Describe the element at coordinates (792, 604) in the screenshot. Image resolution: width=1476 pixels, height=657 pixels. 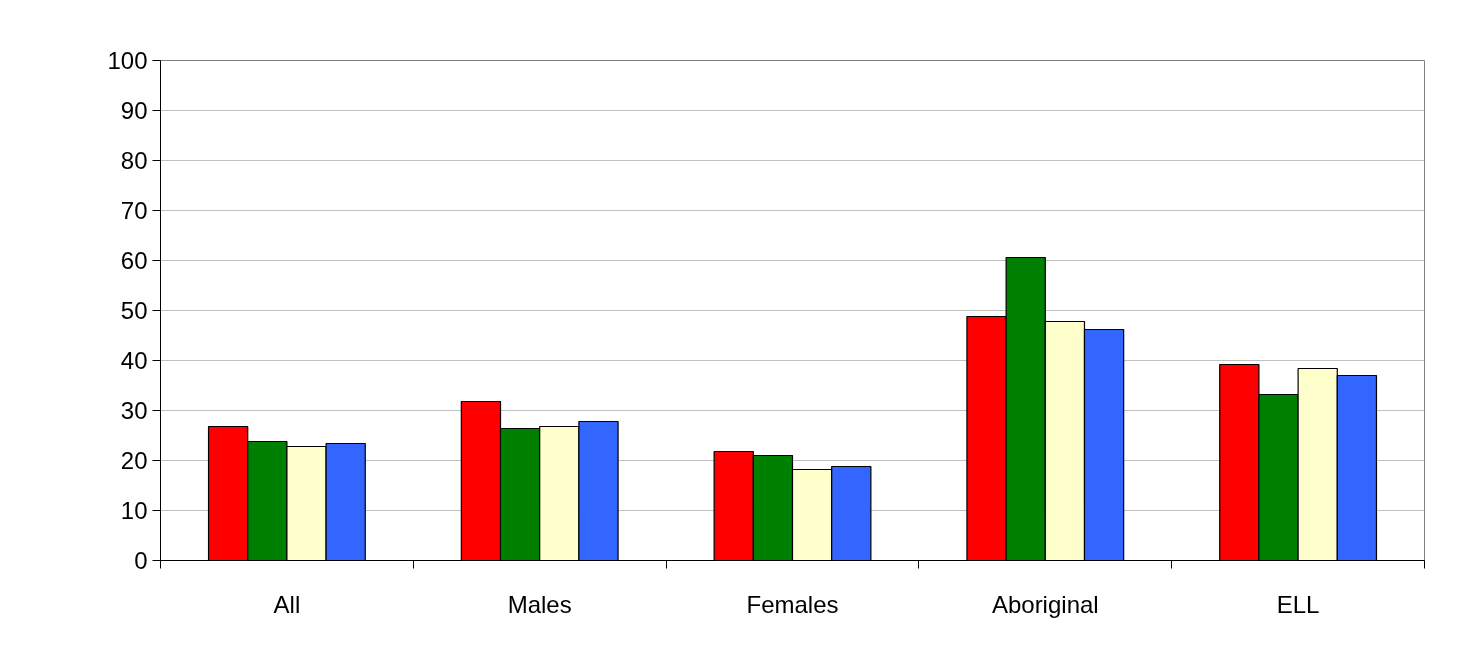
I see `x-tick-label: Females` at that location.